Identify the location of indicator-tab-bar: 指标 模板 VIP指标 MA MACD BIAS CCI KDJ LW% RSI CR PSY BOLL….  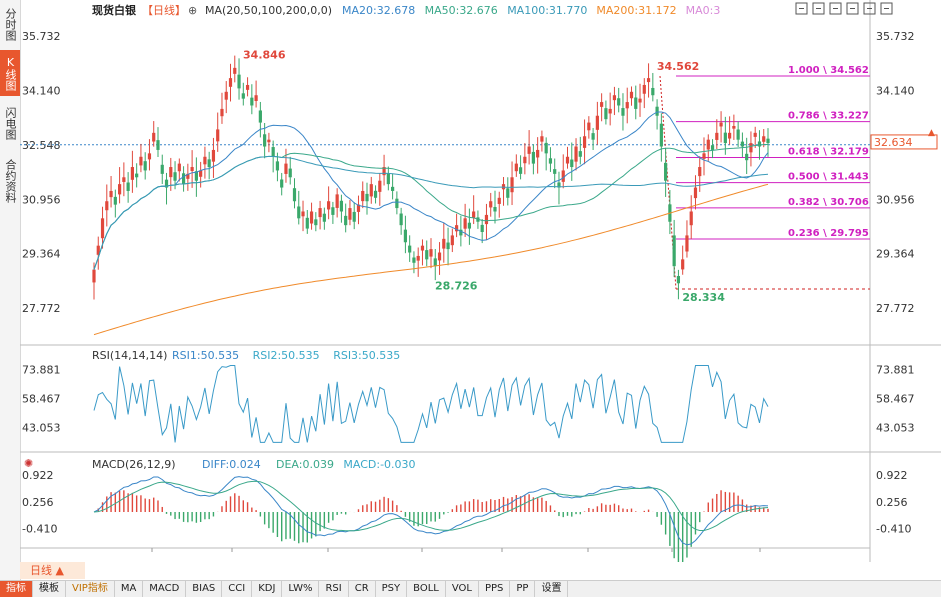
(470, 588).